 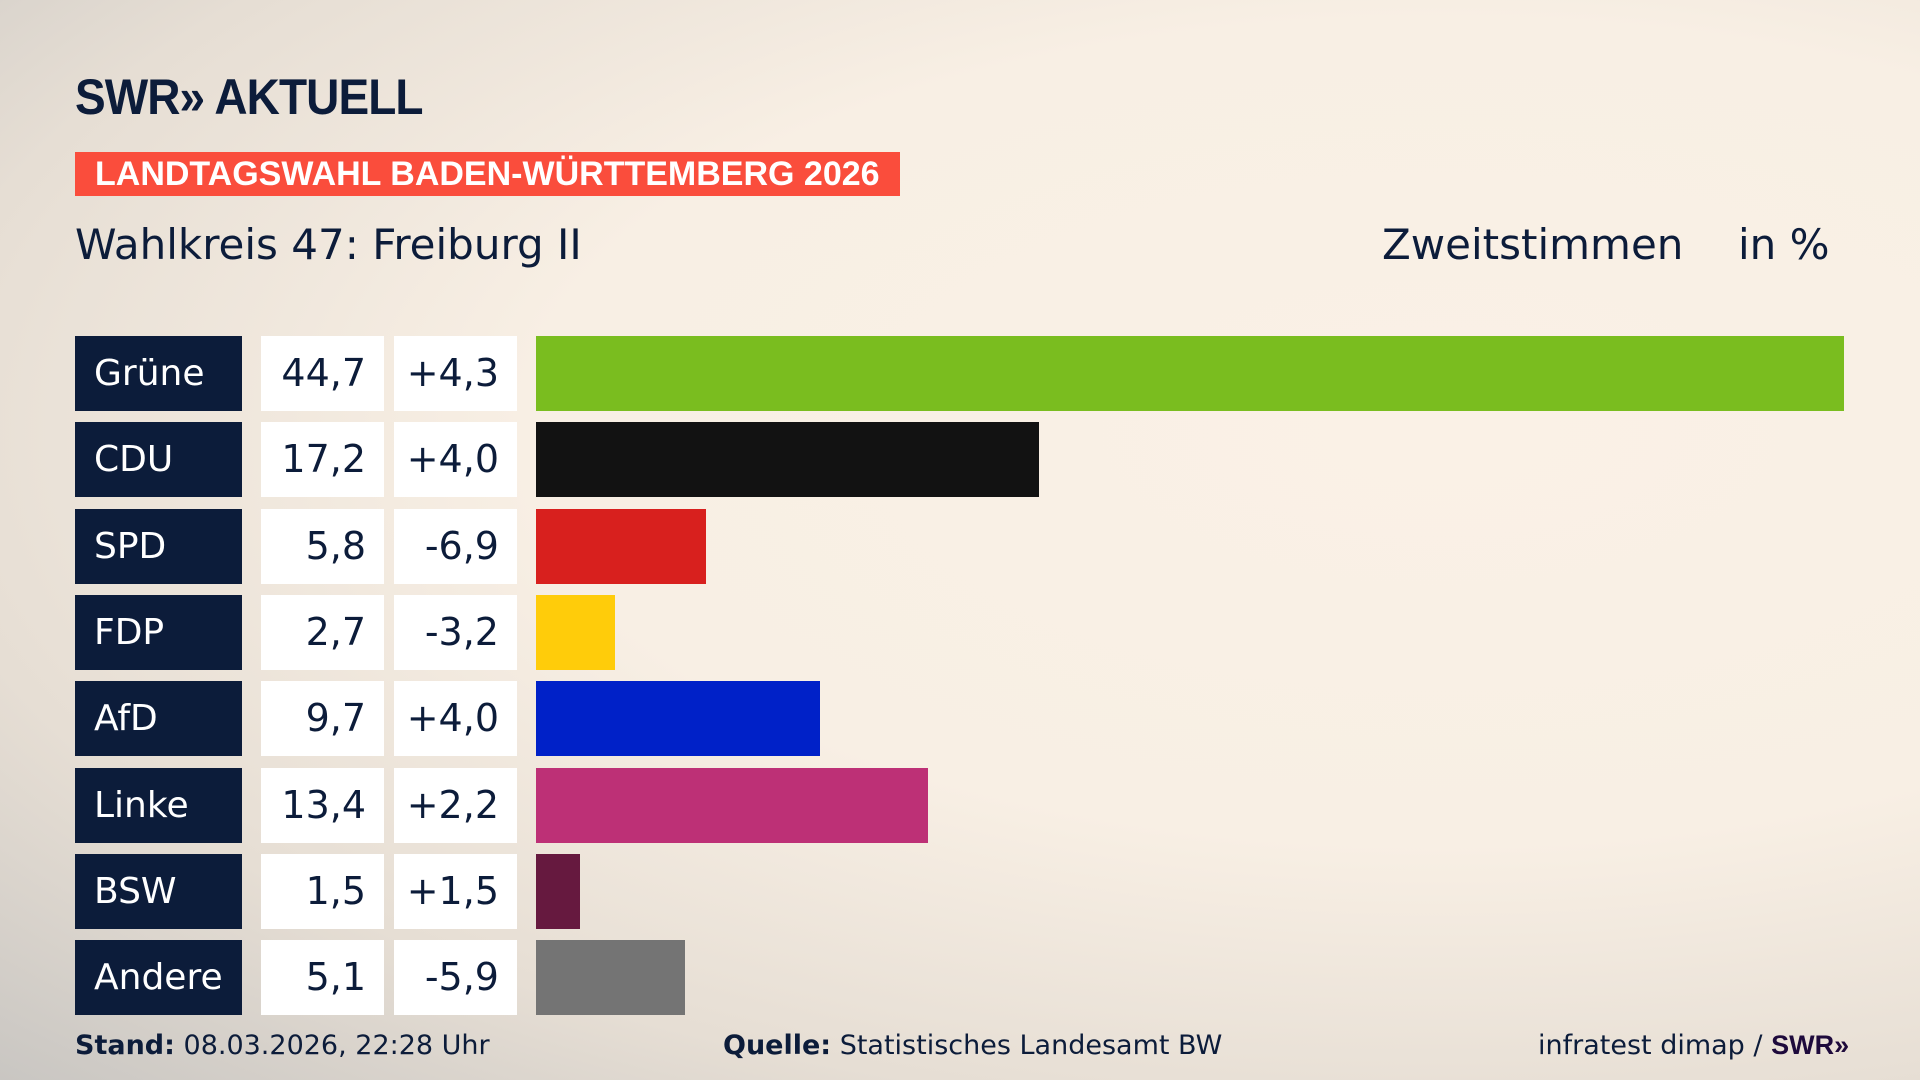 What do you see at coordinates (158, 978) in the screenshot?
I see `party-name: Andere` at bounding box center [158, 978].